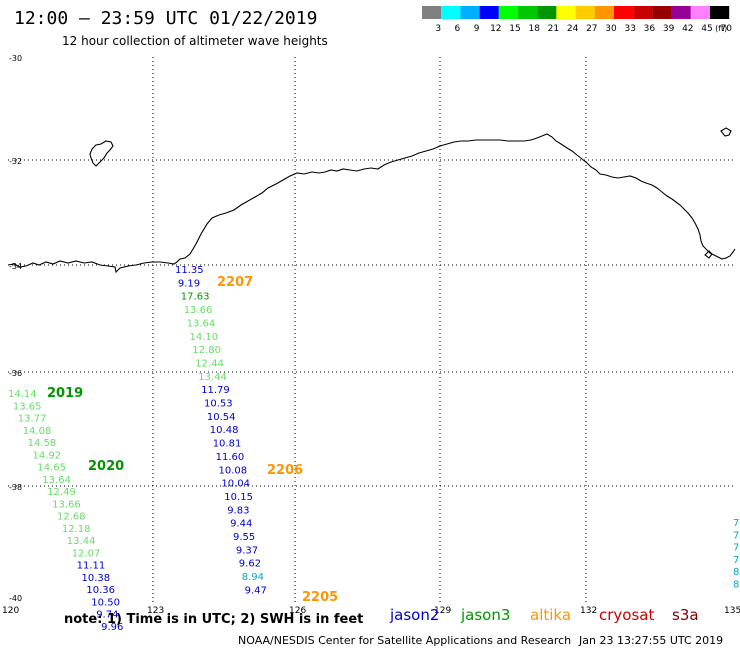 This screenshot has height=650, width=740. What do you see at coordinates (42, 443) in the screenshot?
I see `swh-reading: 14.58` at bounding box center [42, 443].